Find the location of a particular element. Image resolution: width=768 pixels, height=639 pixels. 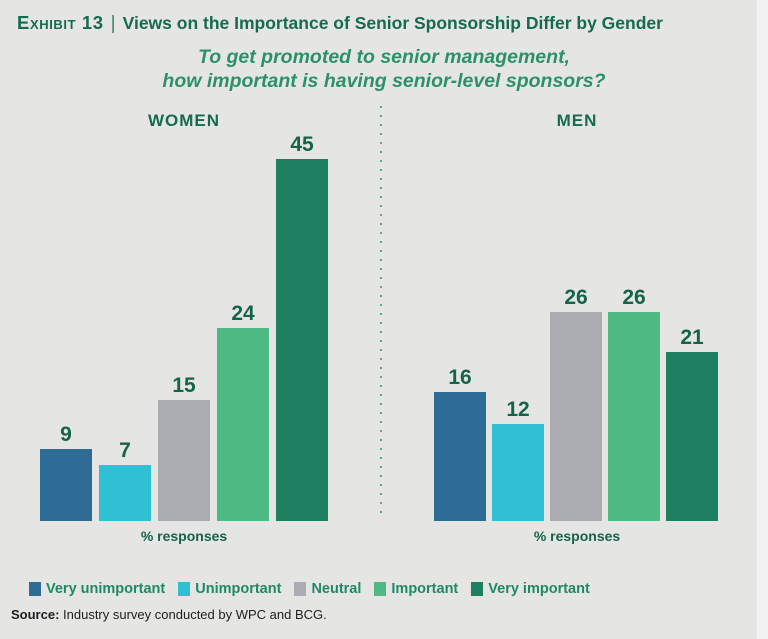

bar-men-important: 26 is located at coordinates (634, 404).